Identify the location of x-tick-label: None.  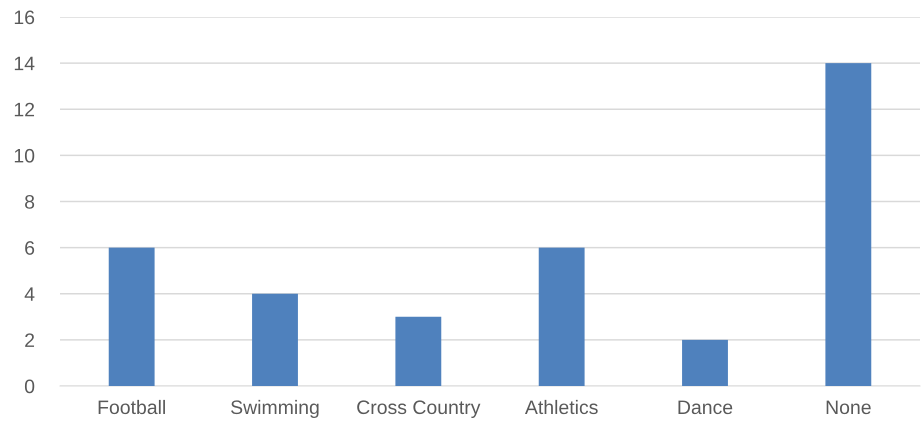
(848, 407).